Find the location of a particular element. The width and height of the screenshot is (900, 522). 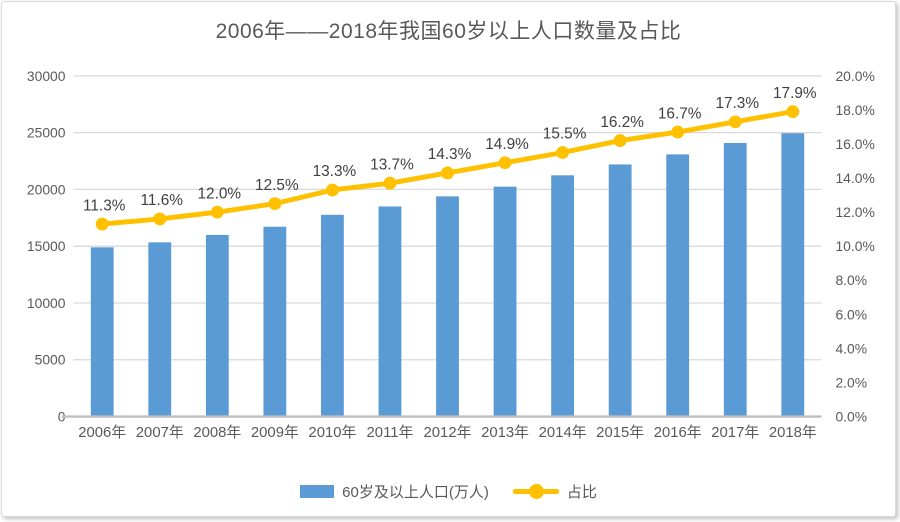

point-label: 13.3% is located at coordinates (335, 171).